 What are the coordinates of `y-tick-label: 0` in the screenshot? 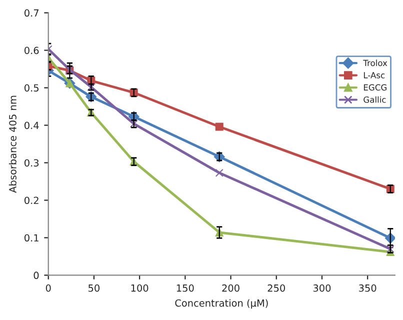 It's located at (36, 276).